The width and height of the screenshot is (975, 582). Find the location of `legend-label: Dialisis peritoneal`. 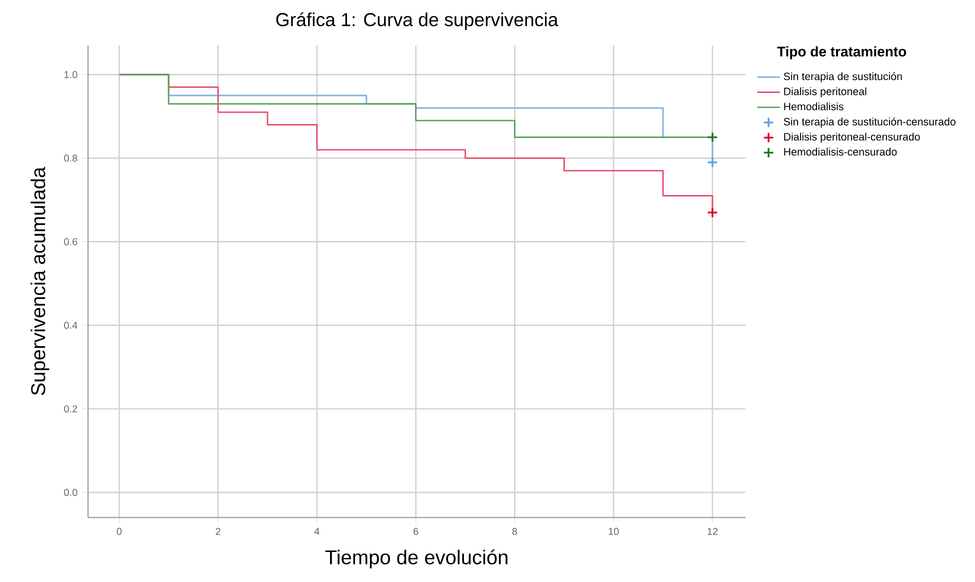

legend-label: Dialisis peritoneal is located at coordinates (825, 93).